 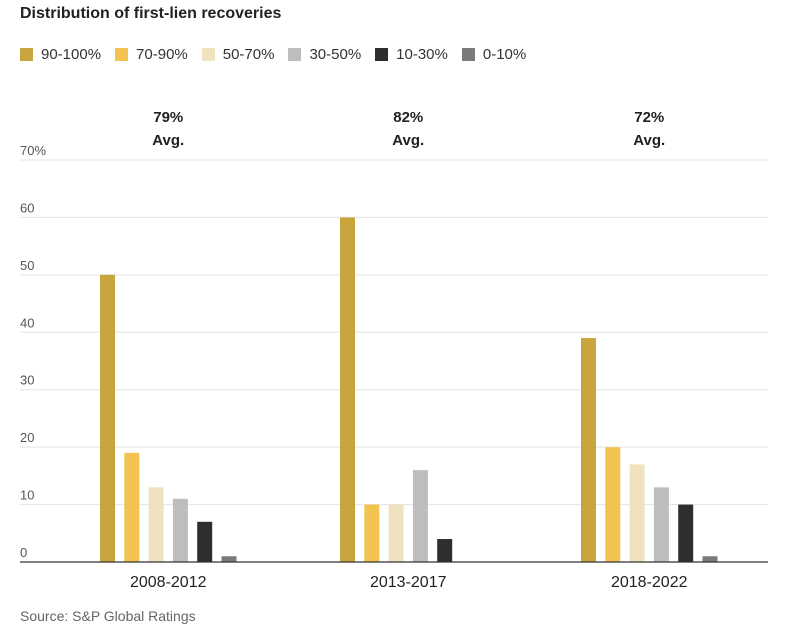 I want to click on legend-item: 10-30%, so click(x=411, y=54).